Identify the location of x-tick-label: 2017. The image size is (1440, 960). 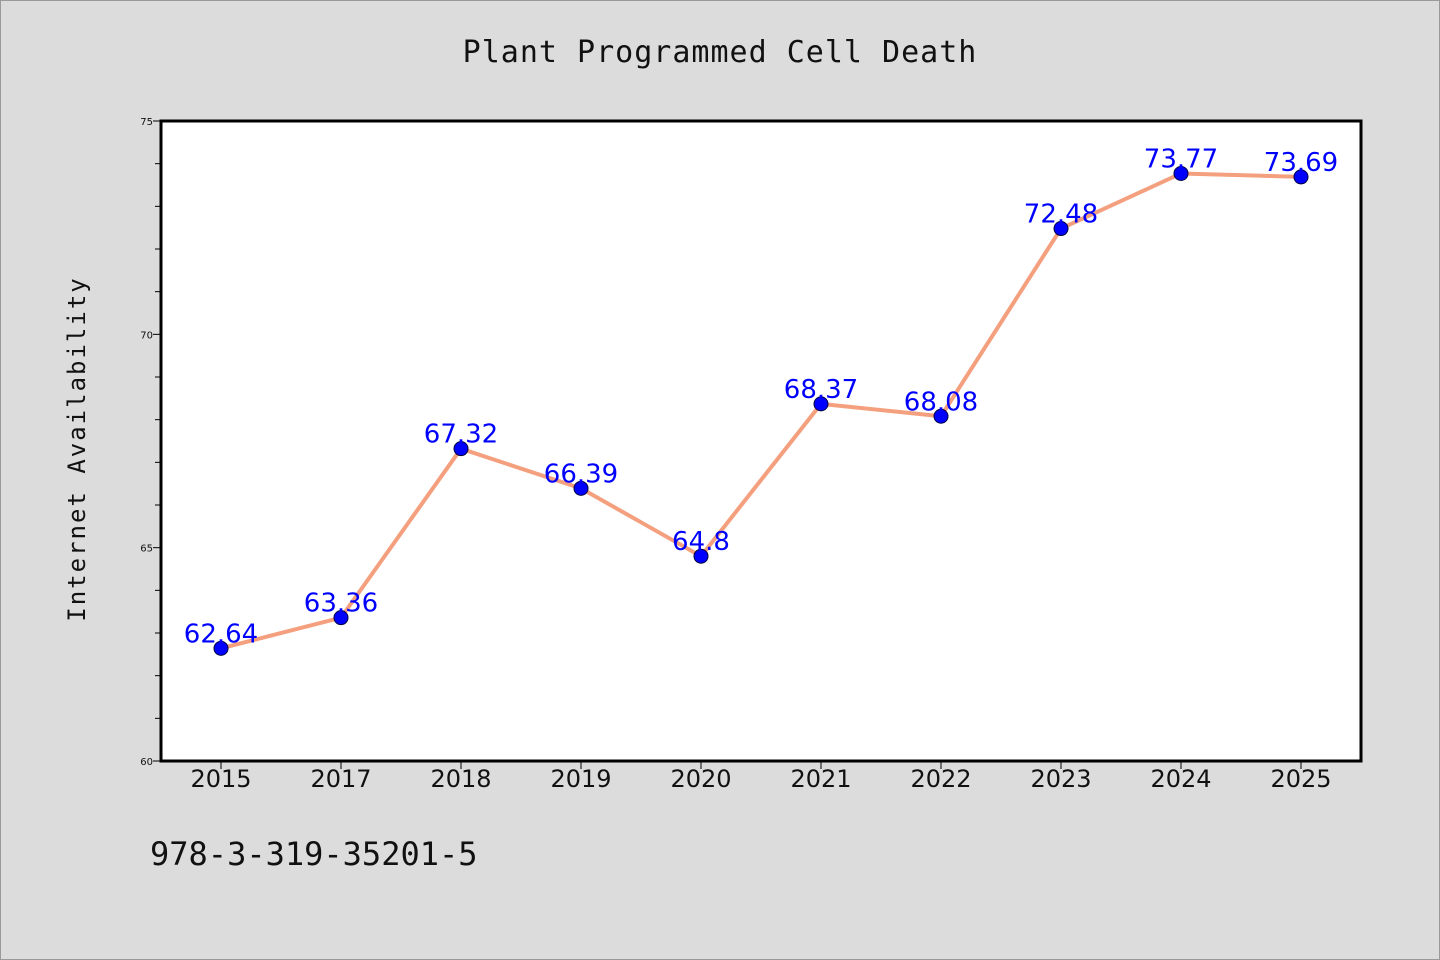
(340, 779).